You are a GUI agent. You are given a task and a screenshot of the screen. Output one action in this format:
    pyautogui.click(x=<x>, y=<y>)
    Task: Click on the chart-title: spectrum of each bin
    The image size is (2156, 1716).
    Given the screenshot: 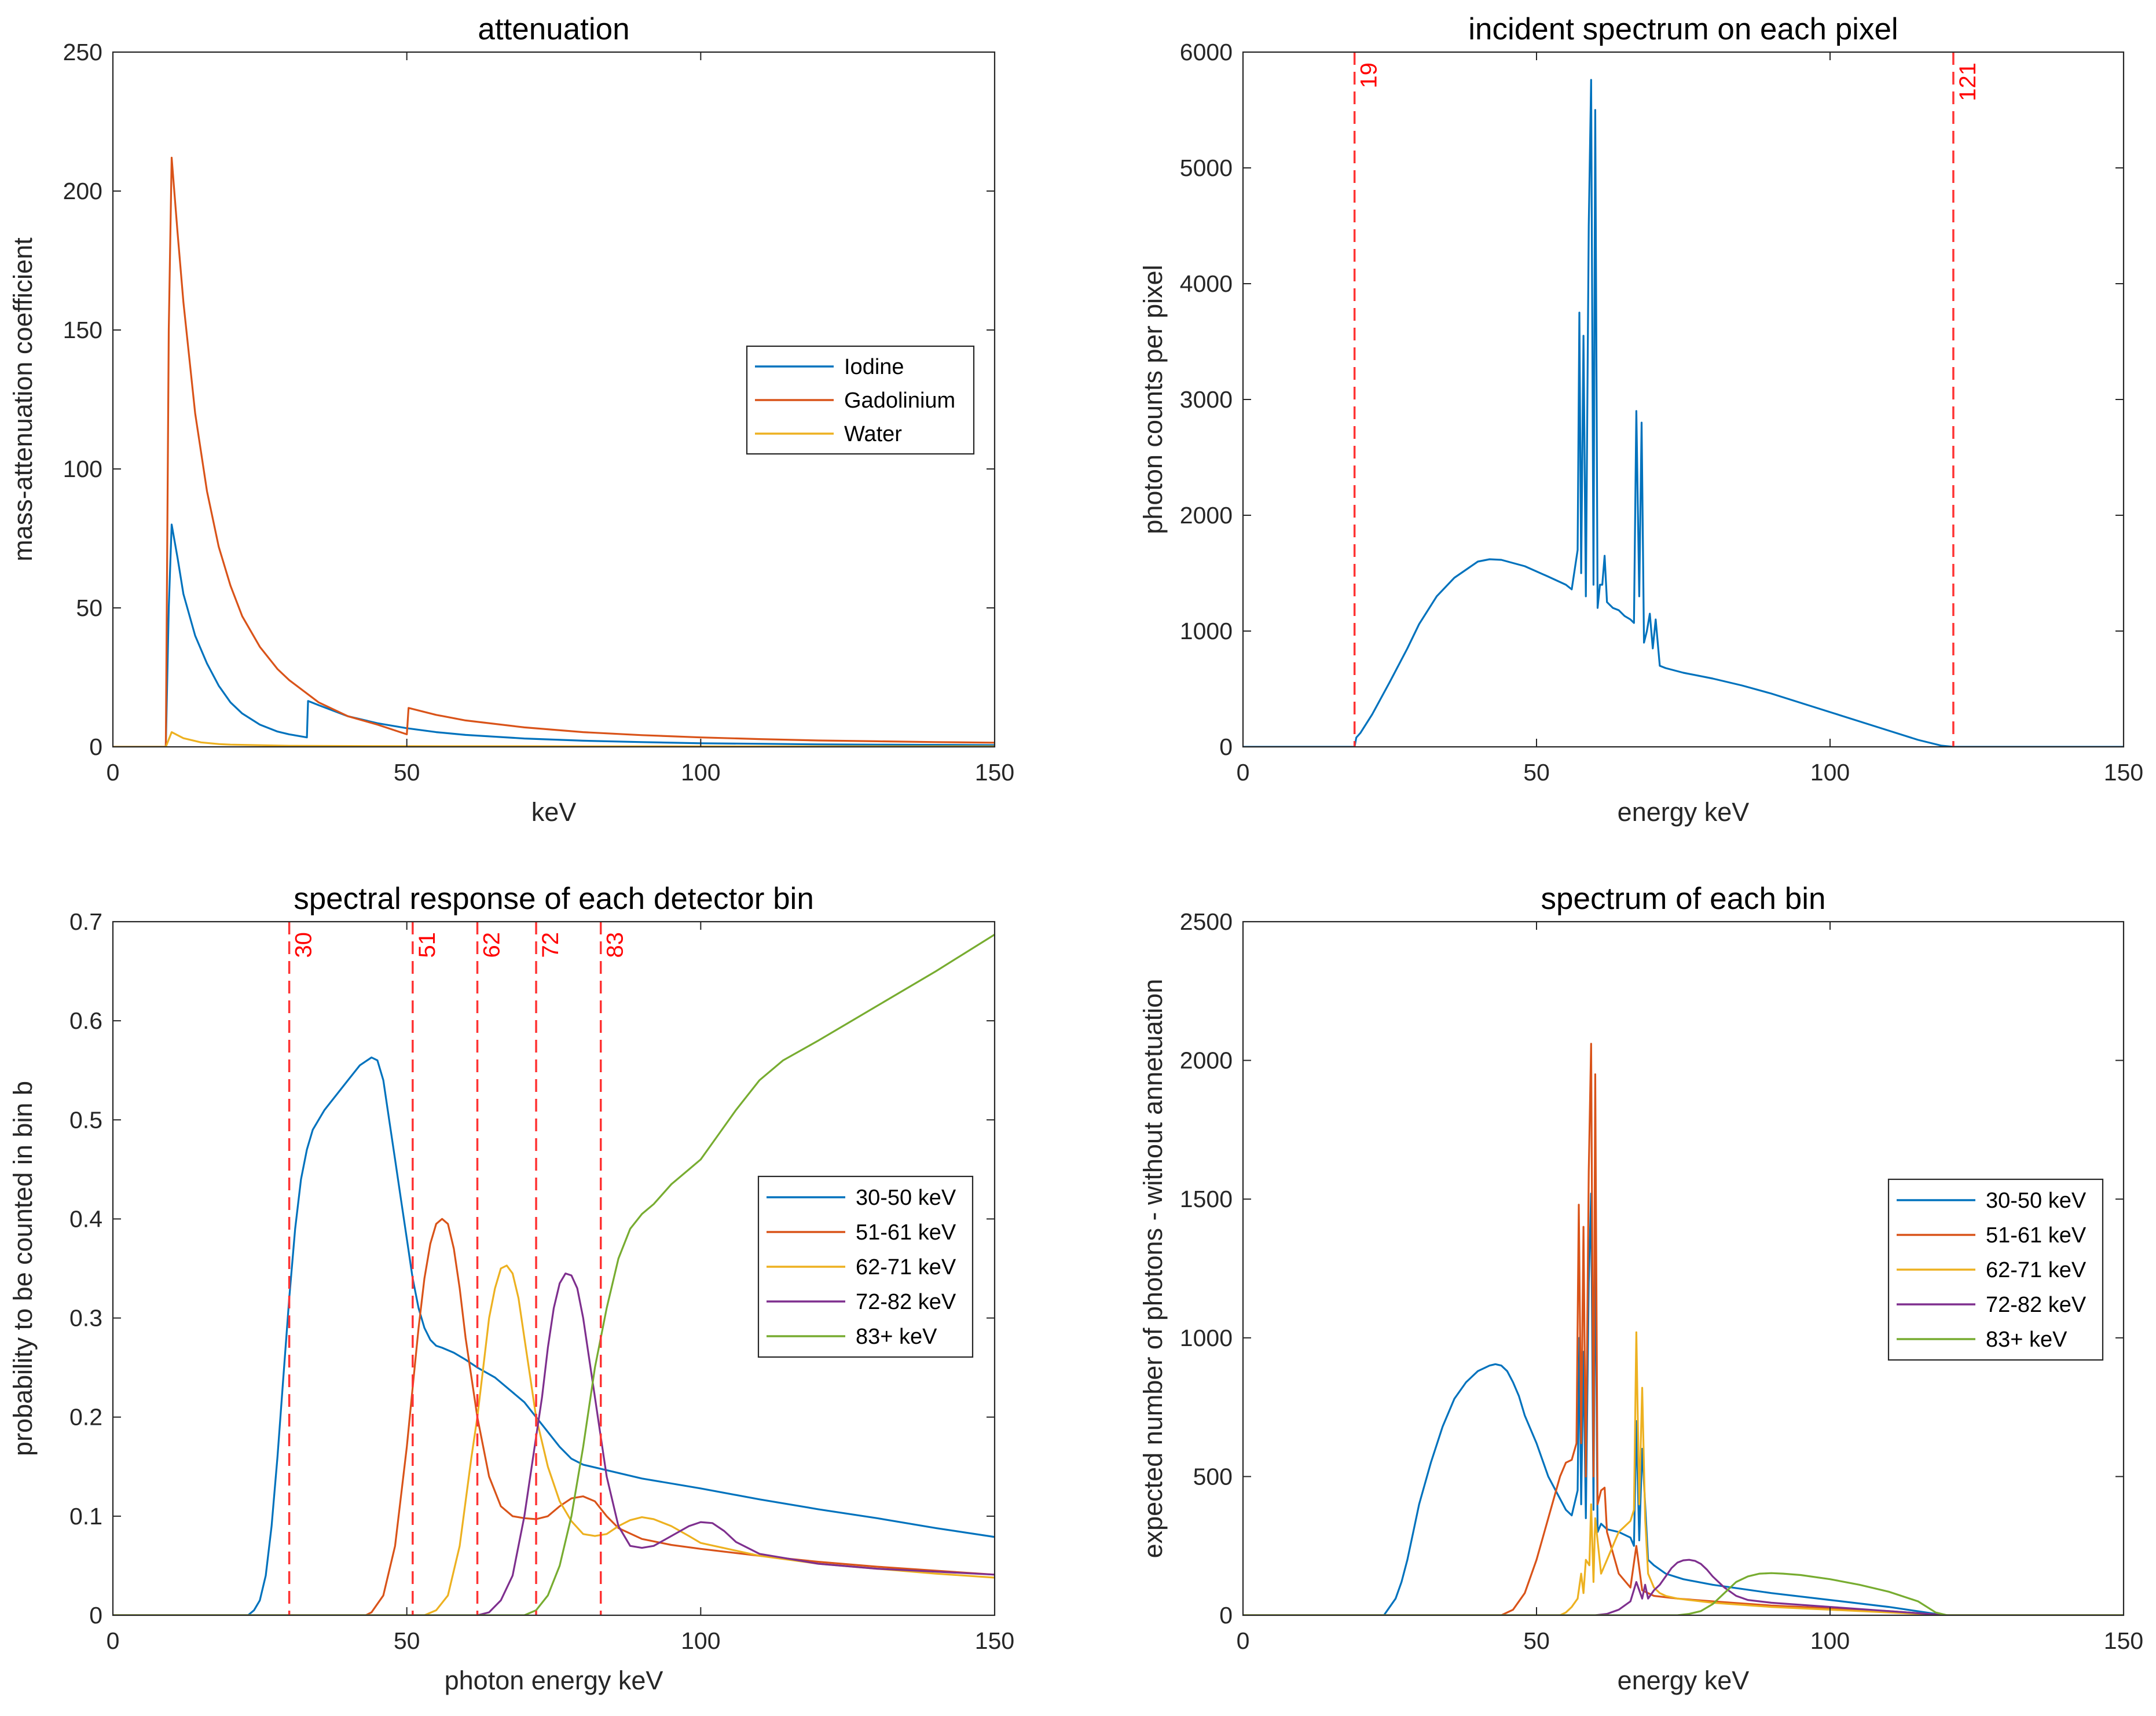 What is the action you would take?
    pyautogui.click(x=1684, y=899)
    